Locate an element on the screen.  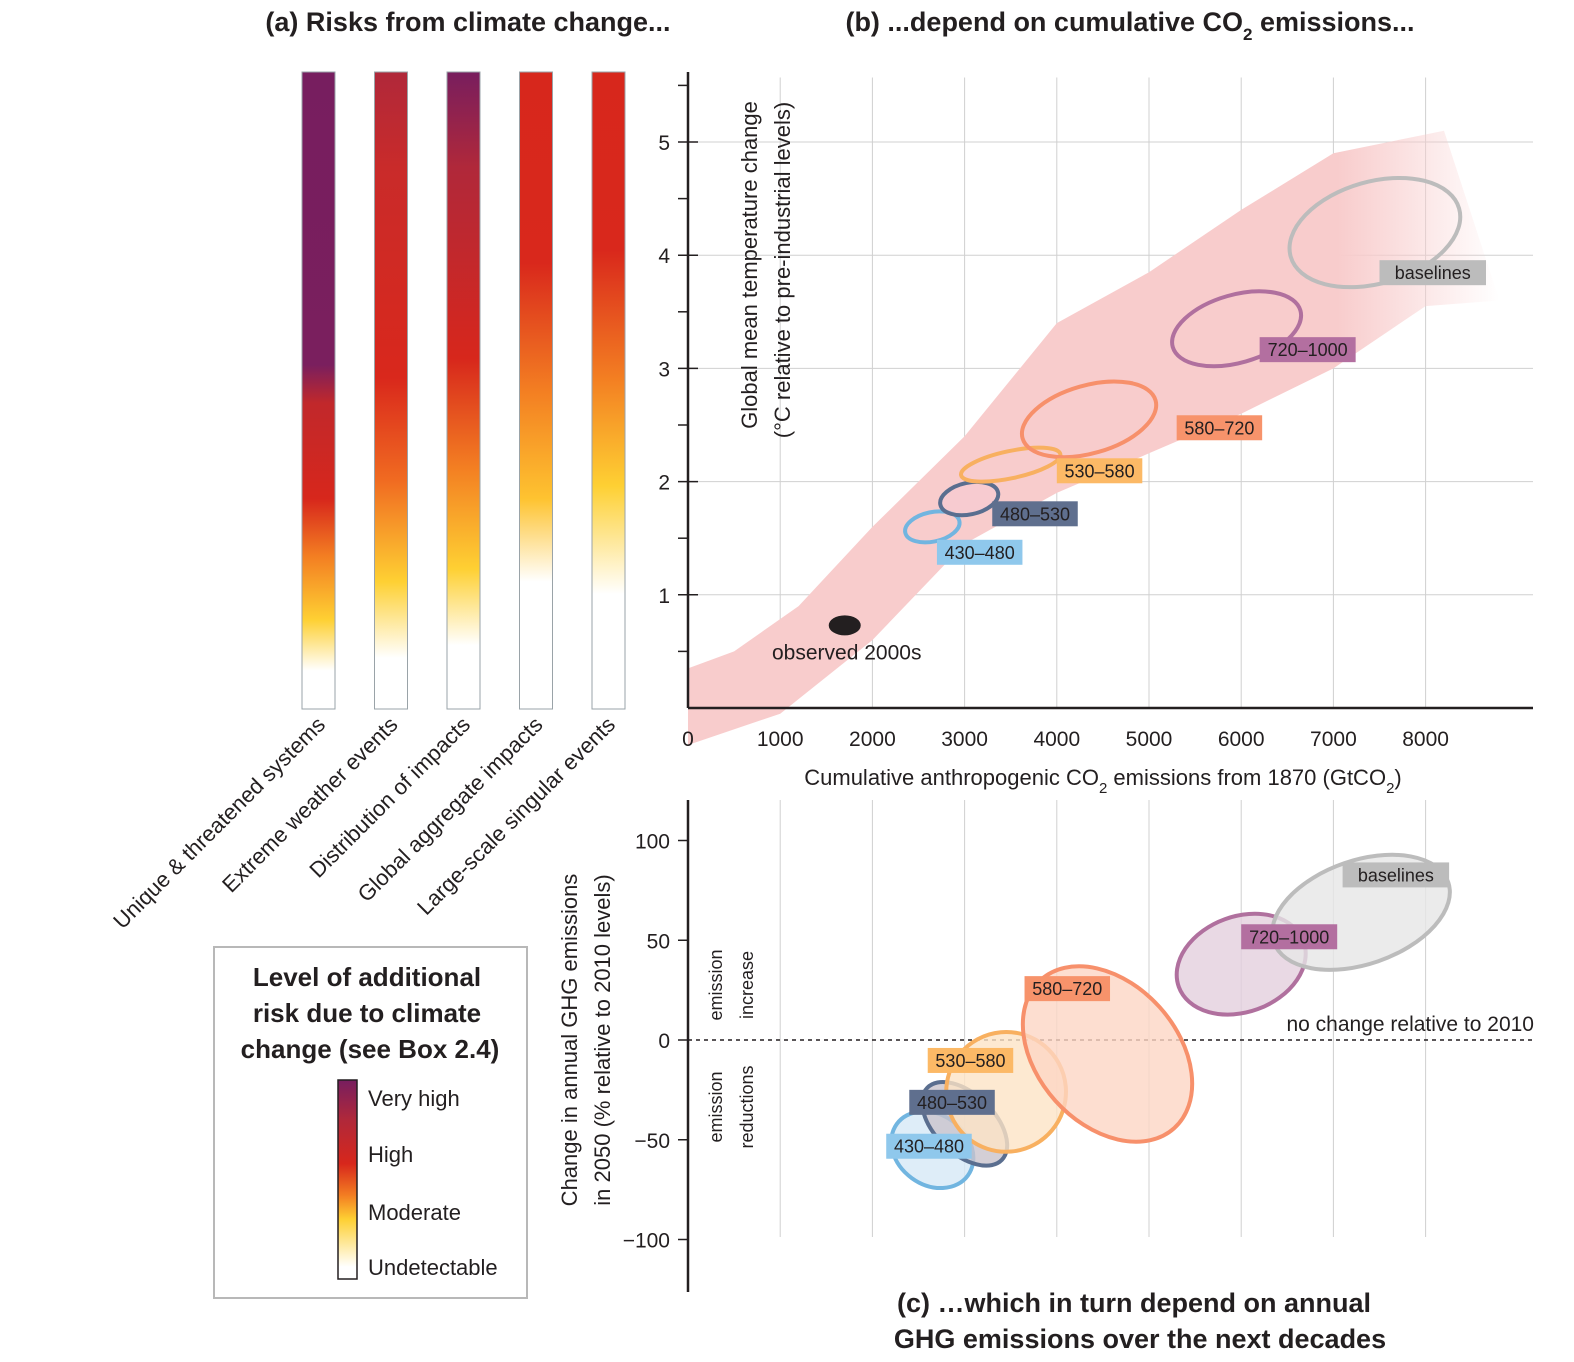
c-scenario-label-430-480: 430–480 is located at coordinates (929, 1147).